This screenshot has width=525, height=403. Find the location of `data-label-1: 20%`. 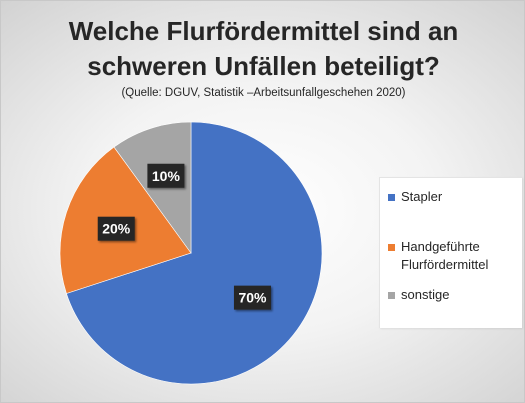

data-label-1: 20% is located at coordinates (116, 228).